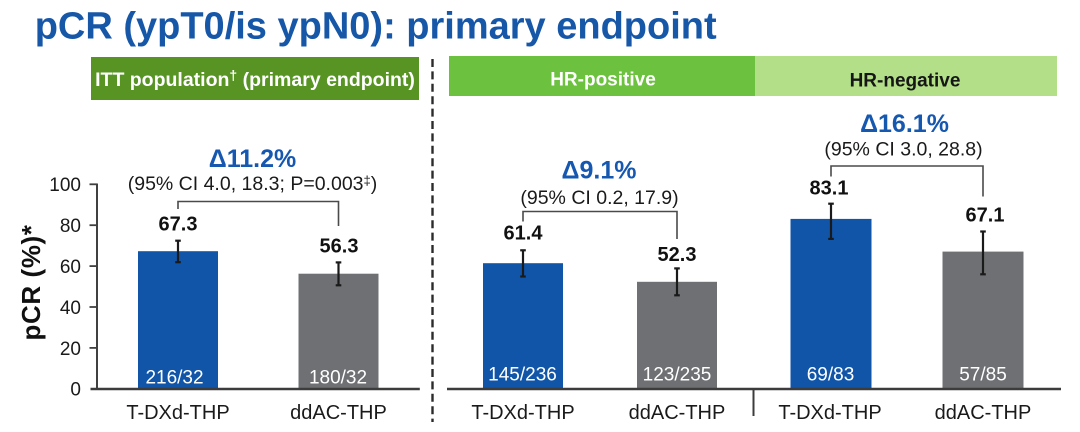 The image size is (1080, 432). I want to click on svg-text: 52.3, so click(677, 255).